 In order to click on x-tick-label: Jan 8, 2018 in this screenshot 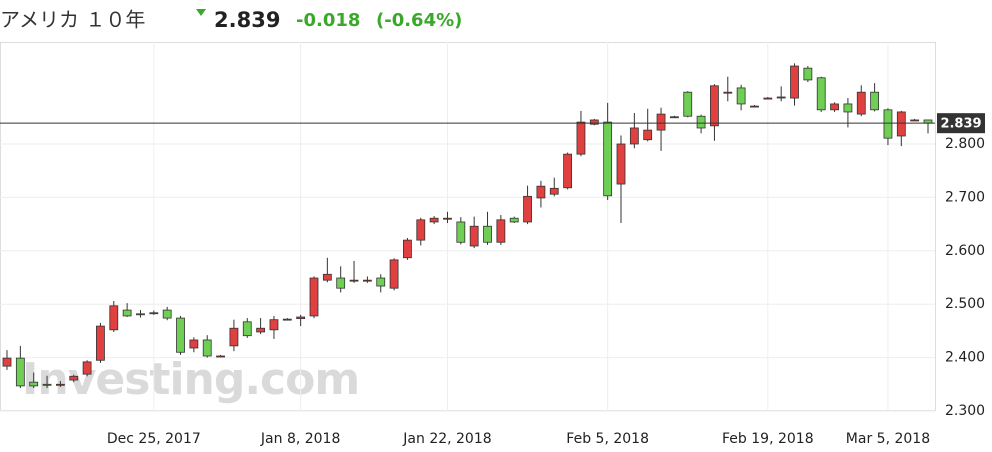, I will do `click(300, 439)`.